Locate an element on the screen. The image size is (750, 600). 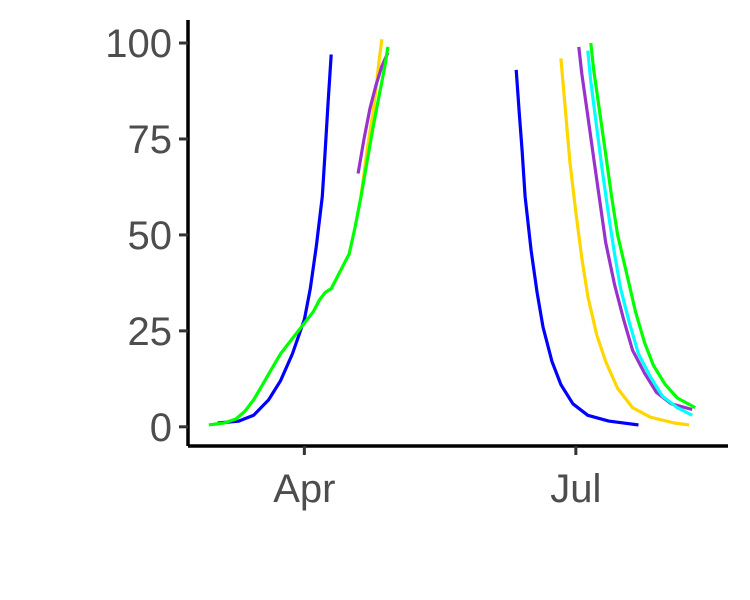
y-tick-label: 50 is located at coordinates (150, 236).